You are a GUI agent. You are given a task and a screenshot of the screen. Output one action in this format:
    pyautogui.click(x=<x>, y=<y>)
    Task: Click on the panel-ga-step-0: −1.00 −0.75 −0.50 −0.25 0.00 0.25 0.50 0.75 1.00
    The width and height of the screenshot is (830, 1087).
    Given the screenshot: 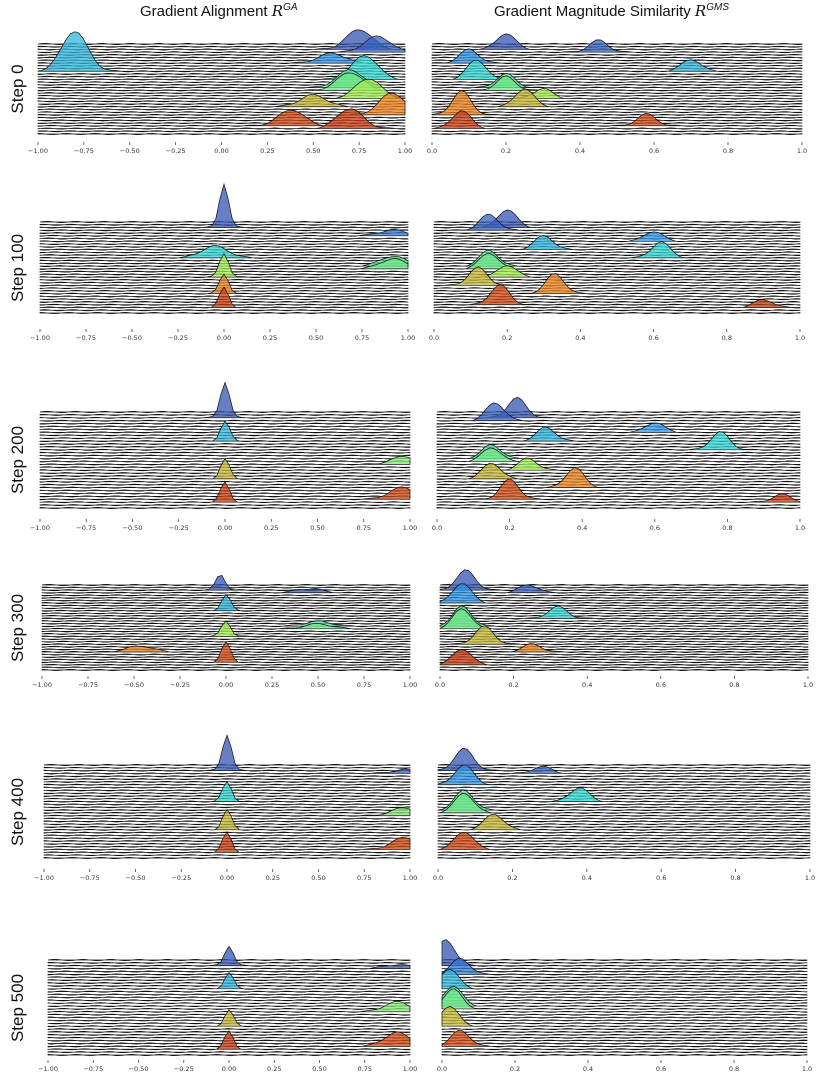 What is the action you would take?
    pyautogui.click(x=220, y=92)
    